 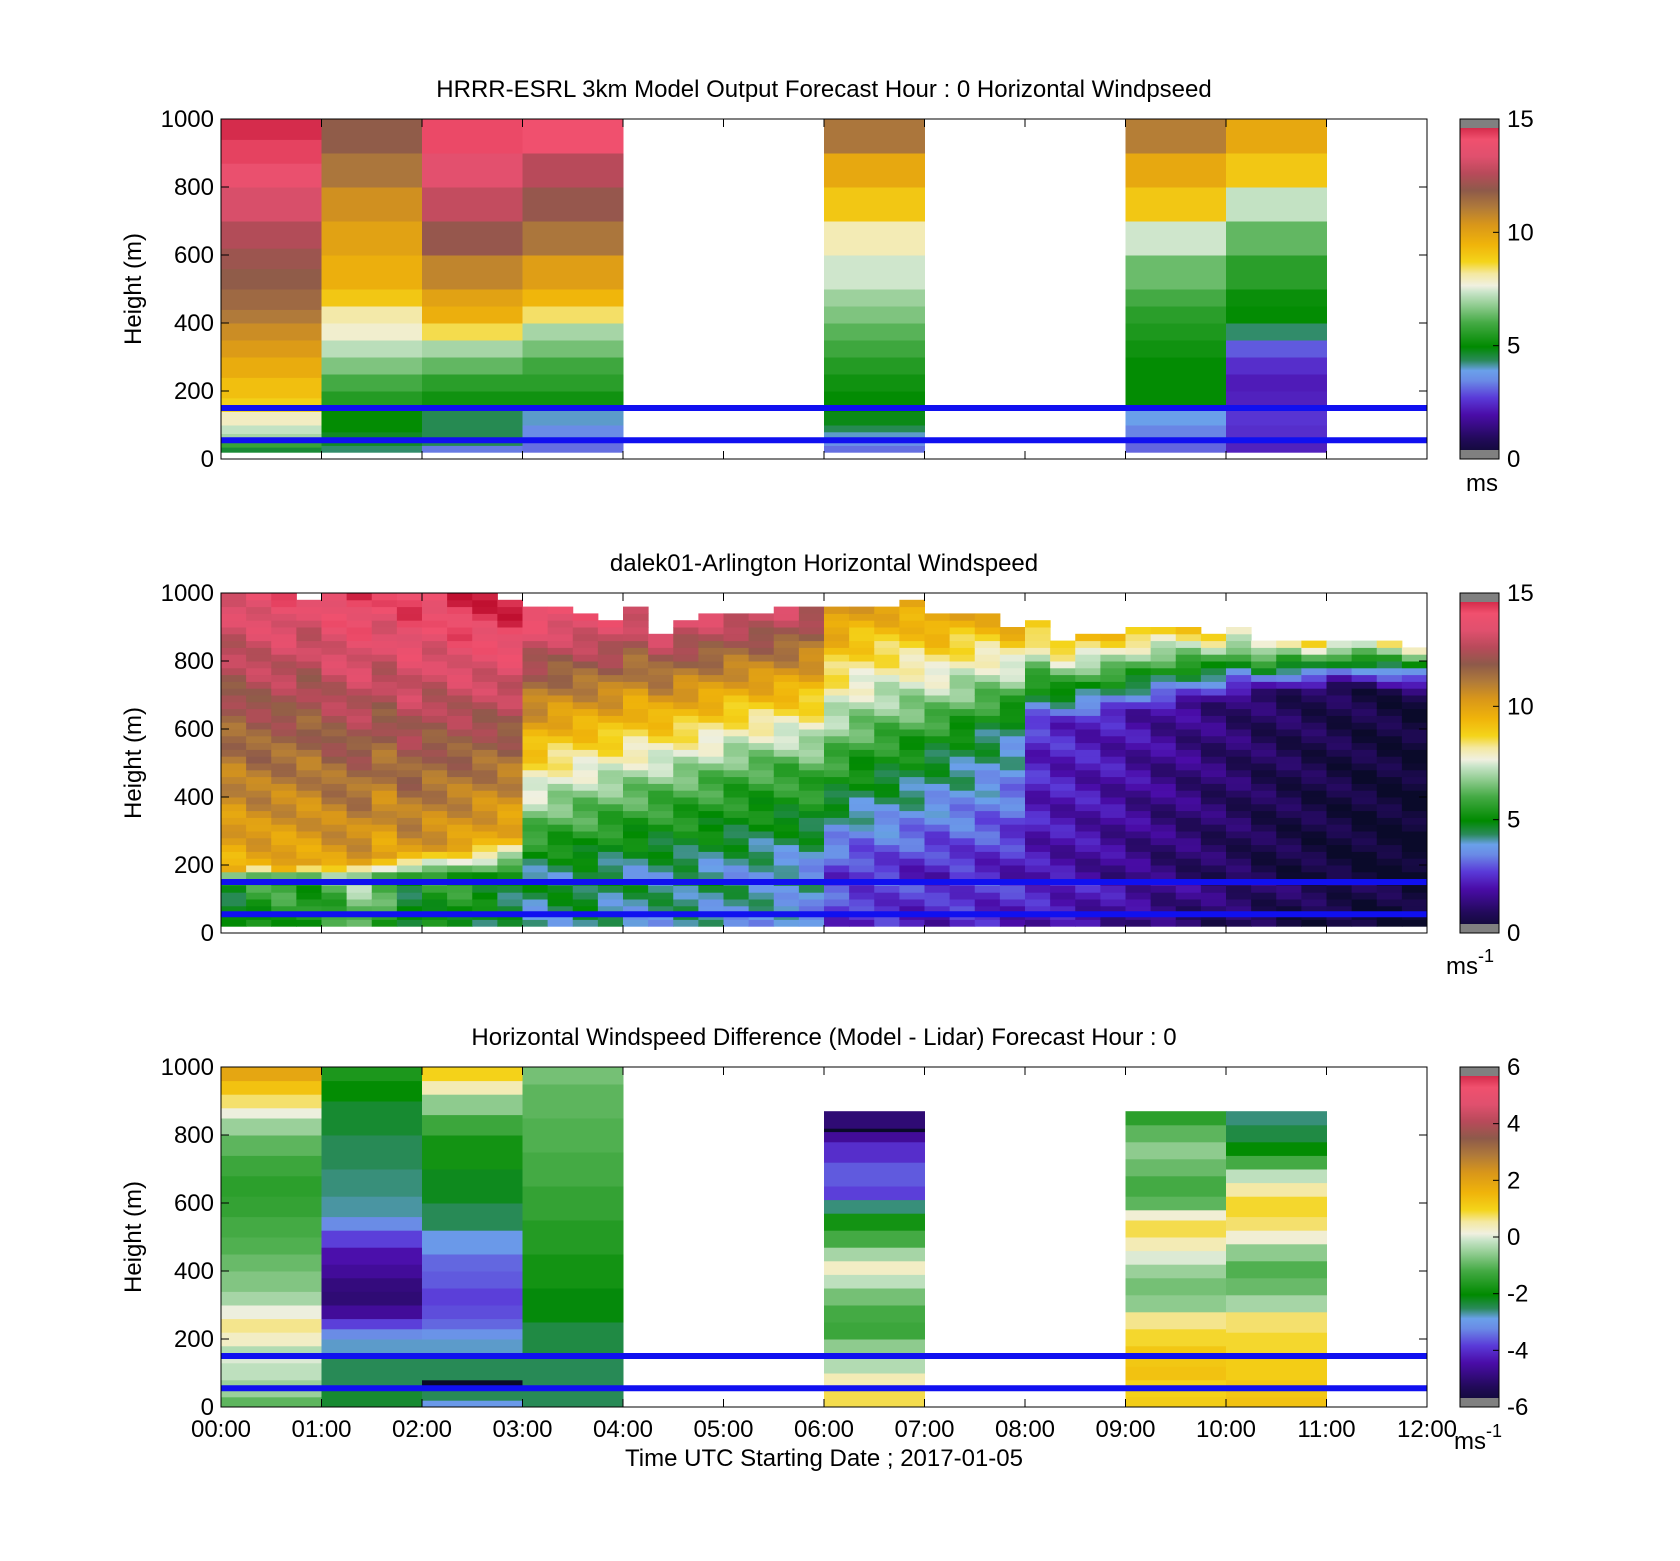 I want to click on panel-difference-reference-lines, so click(x=824, y=1372).